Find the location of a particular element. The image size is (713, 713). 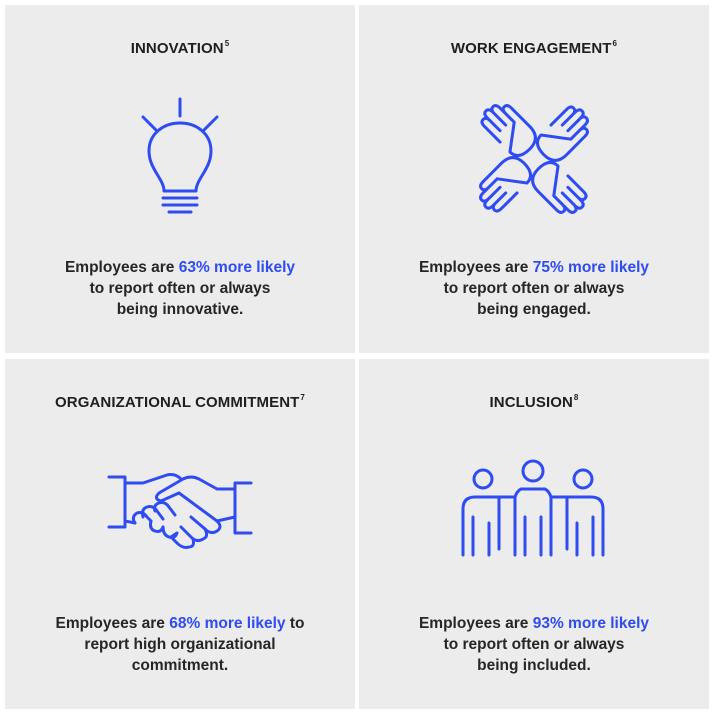

footnote-marker: 7 is located at coordinates (302, 397).